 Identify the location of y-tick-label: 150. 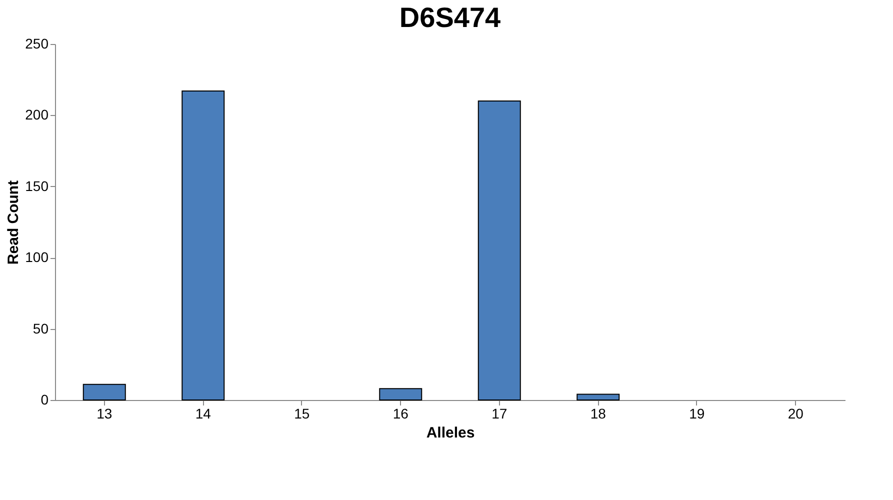
(37, 186).